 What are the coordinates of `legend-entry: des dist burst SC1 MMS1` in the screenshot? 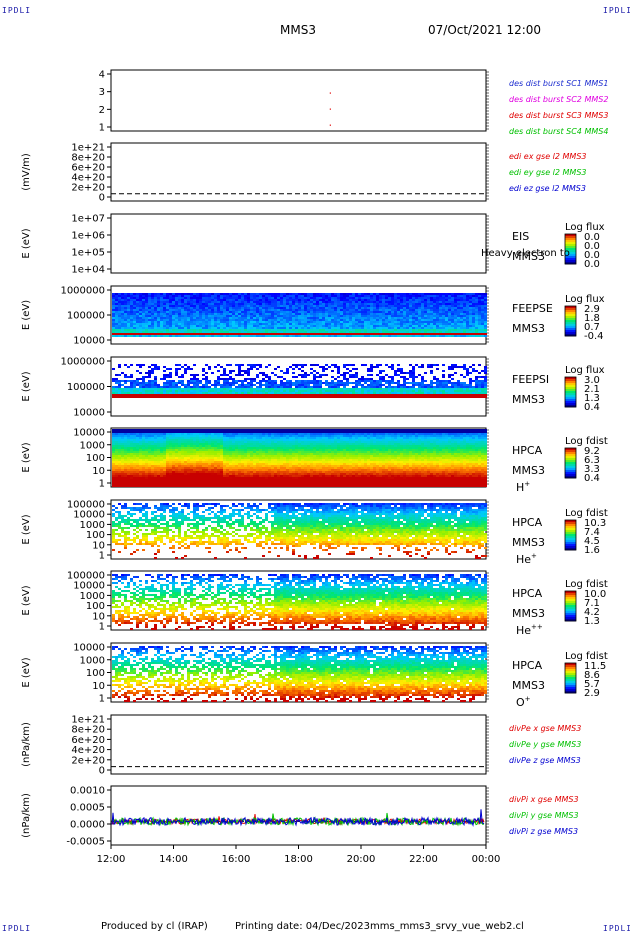 It's located at (558, 83).